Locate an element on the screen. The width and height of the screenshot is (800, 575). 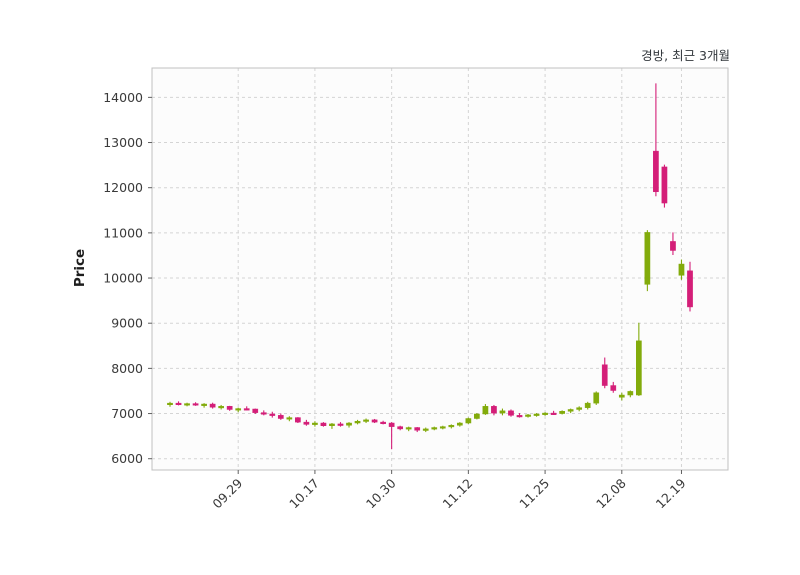
y-tick-label: 13000 is located at coordinates (123, 142).